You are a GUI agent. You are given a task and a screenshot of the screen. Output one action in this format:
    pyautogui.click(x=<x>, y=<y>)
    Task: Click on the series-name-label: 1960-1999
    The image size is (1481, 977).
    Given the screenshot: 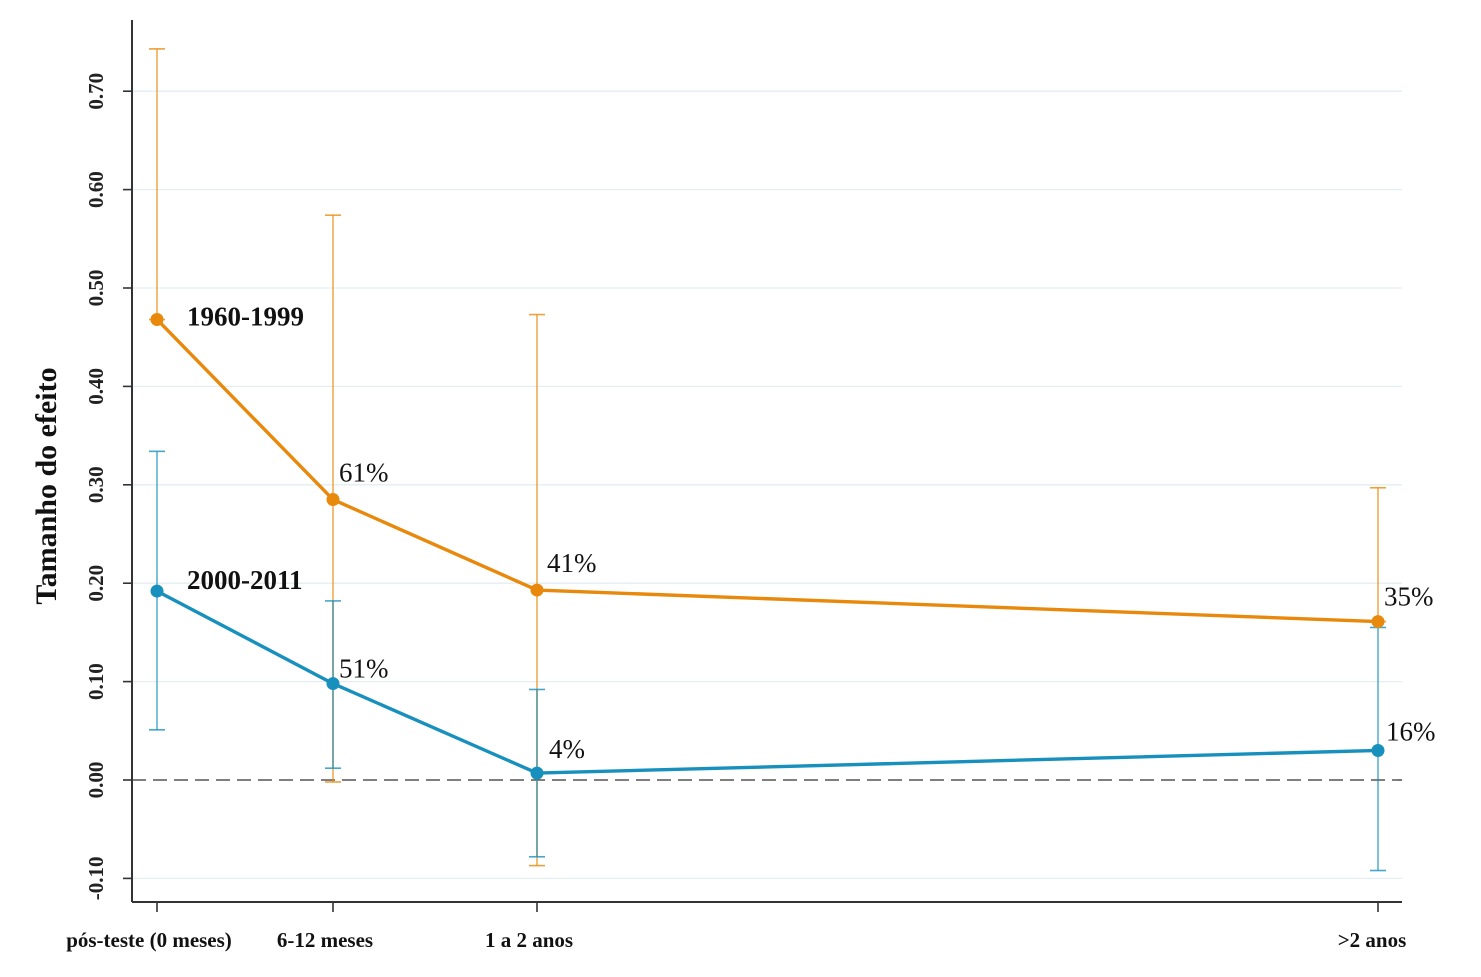 What is the action you would take?
    pyautogui.click(x=245, y=316)
    